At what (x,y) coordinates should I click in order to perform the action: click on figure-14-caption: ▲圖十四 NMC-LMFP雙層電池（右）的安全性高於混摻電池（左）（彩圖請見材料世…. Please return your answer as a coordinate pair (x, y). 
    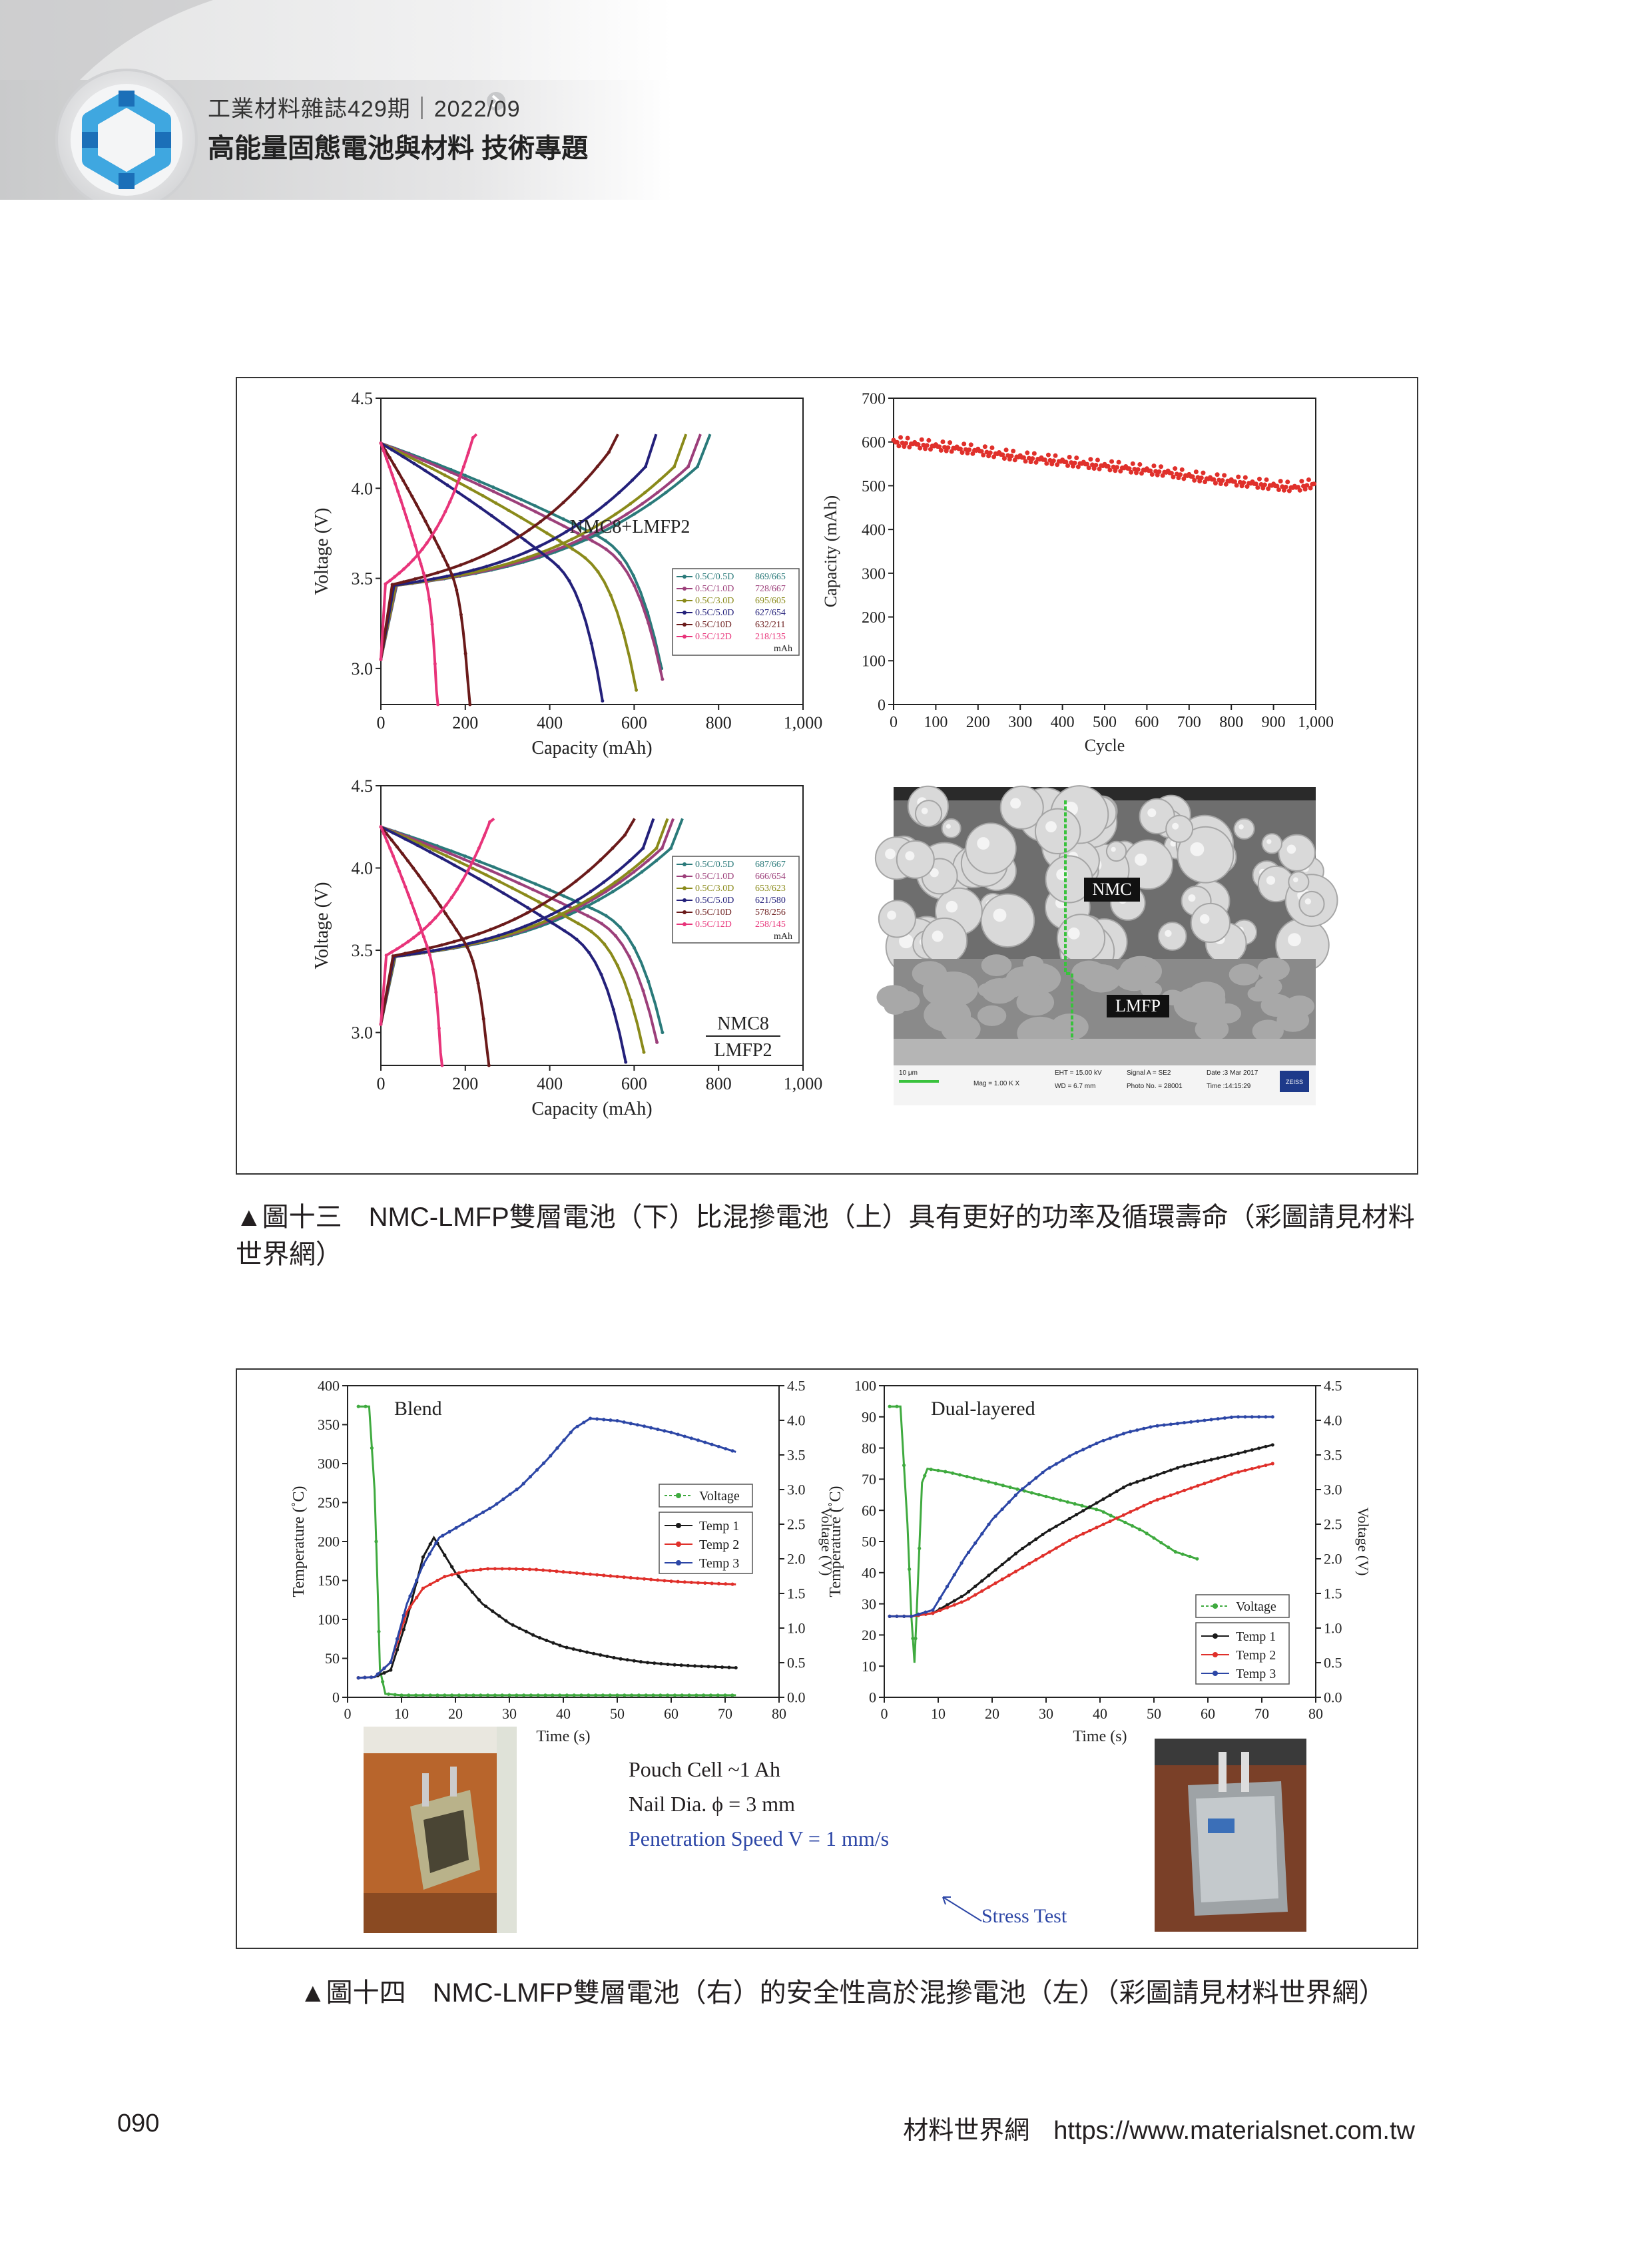
    Looking at the image, I should click on (843, 1993).